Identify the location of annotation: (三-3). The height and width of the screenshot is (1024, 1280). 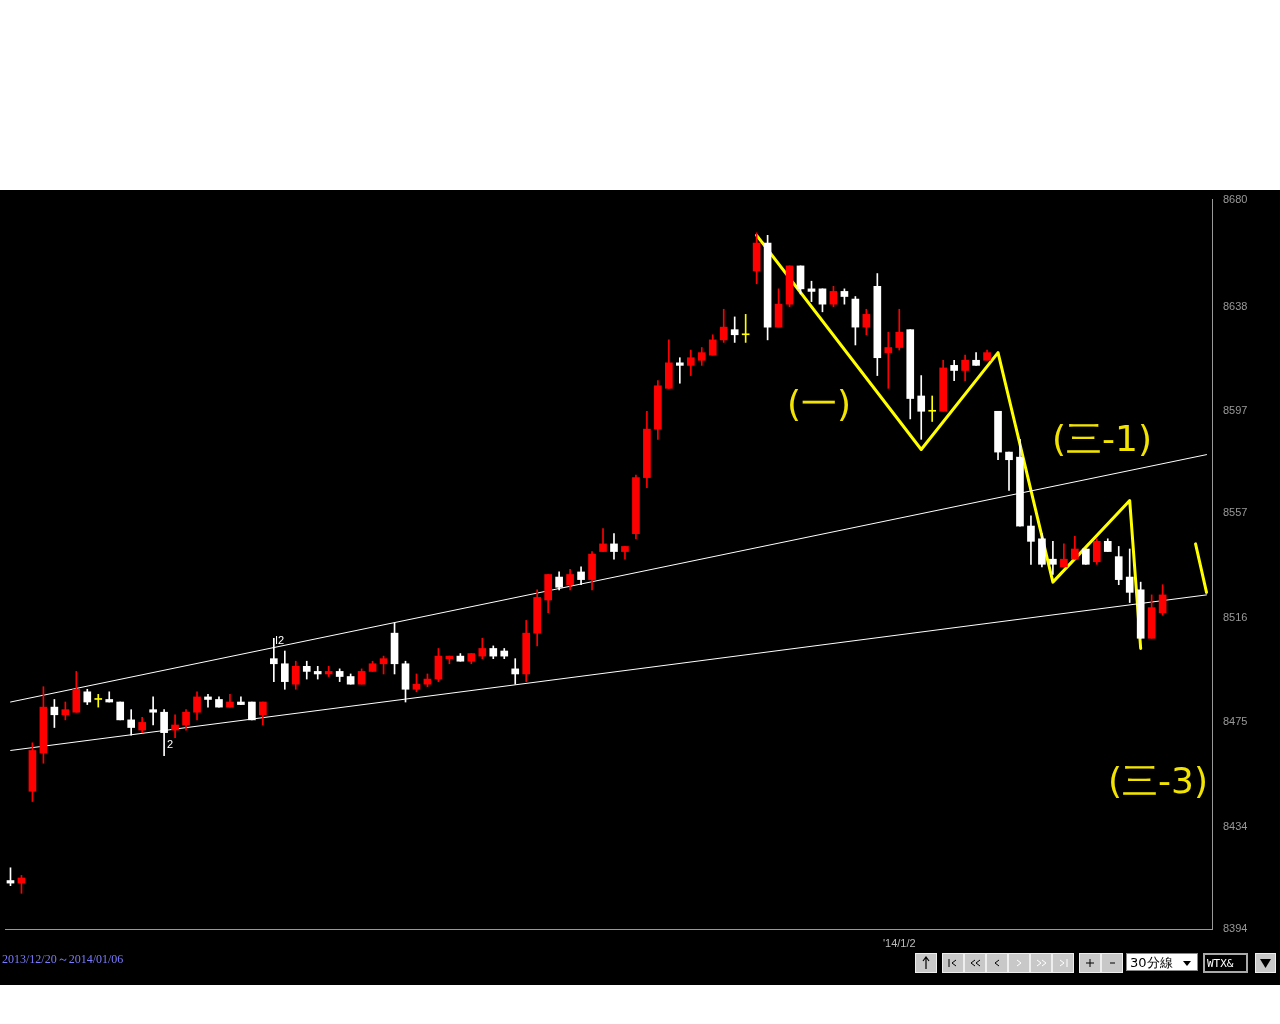
(1158, 780).